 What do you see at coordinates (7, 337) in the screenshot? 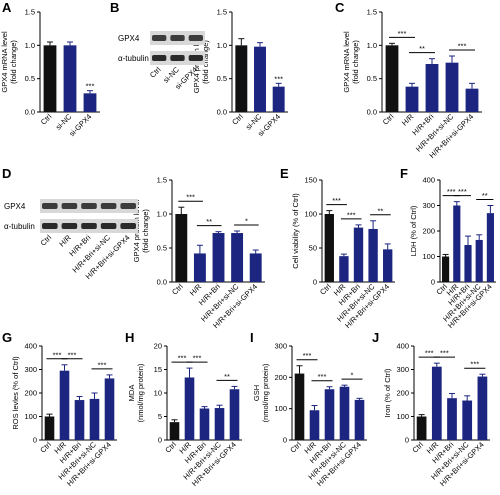
I see `panel-label: G` at bounding box center [7, 337].